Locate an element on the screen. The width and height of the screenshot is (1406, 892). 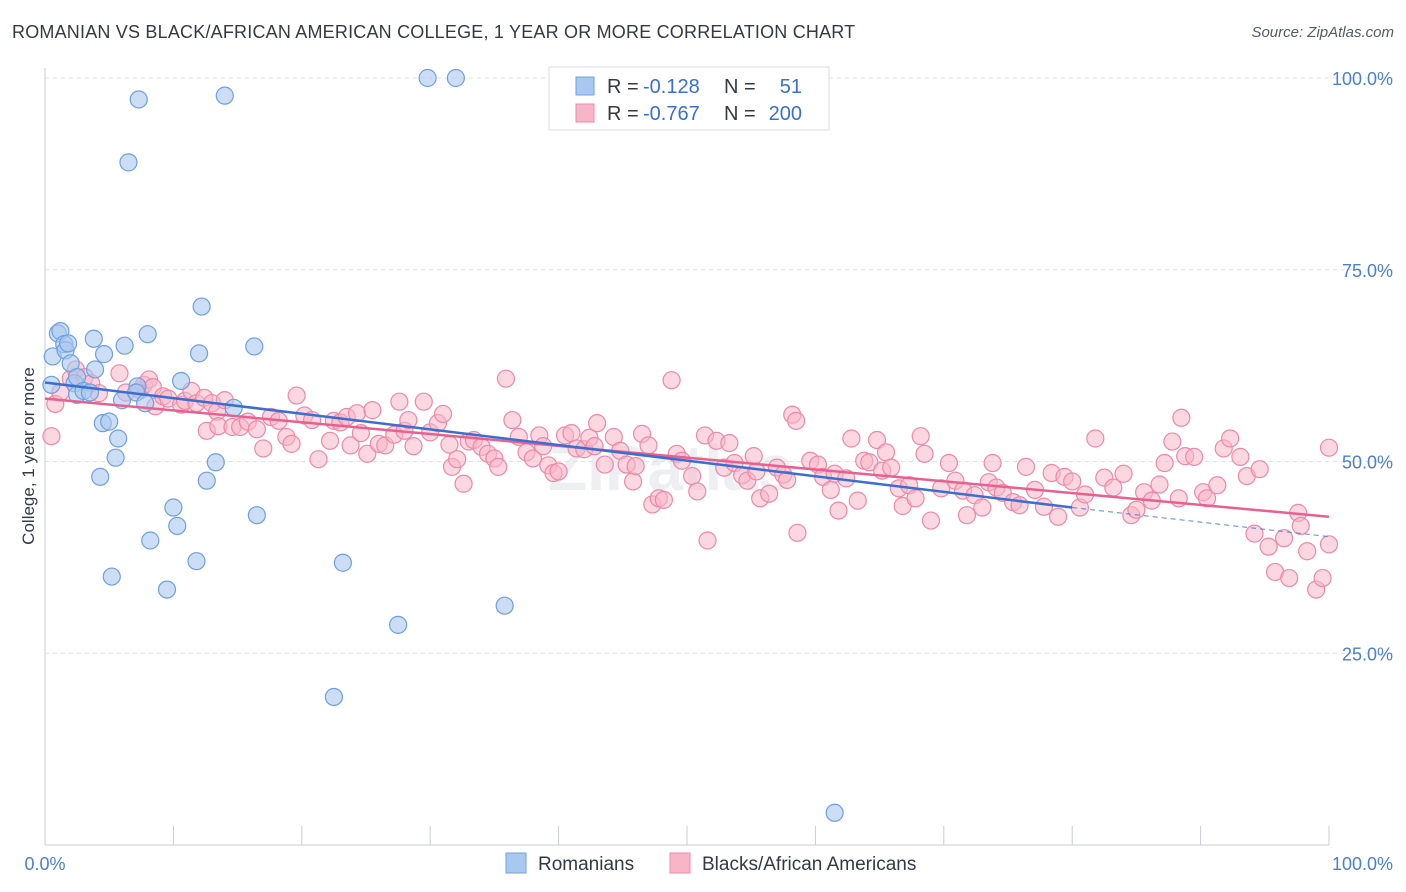
legend-r-value-romanians: -0.128 is located at coordinates (671, 87).